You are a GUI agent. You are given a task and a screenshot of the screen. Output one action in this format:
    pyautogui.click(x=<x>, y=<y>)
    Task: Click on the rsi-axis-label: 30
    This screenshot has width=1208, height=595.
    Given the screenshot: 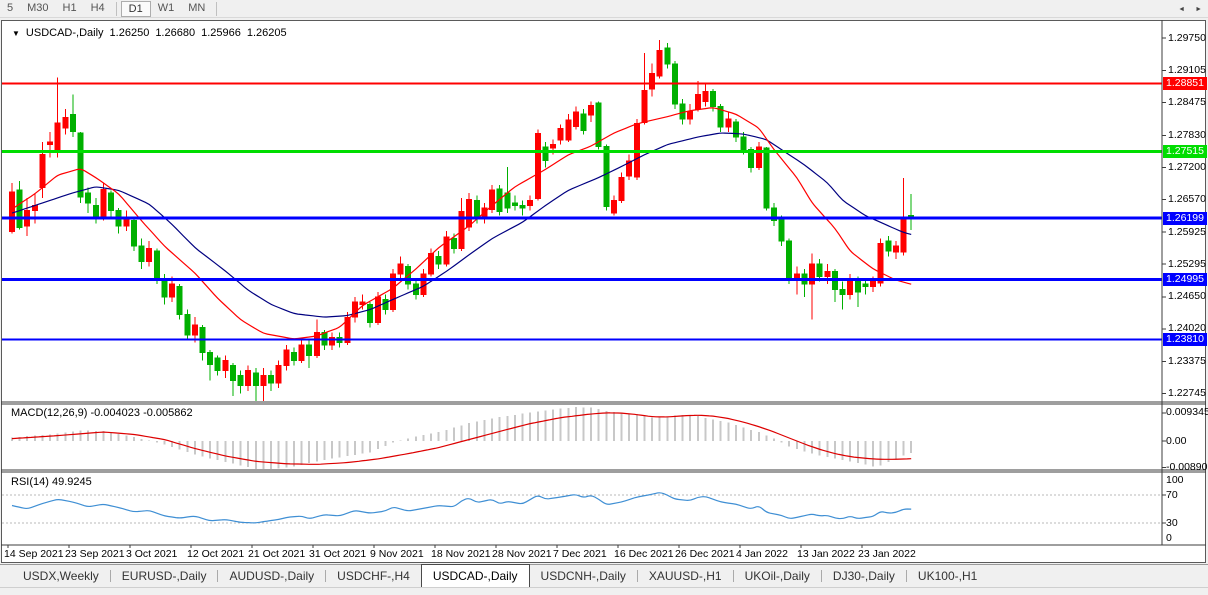 What is the action you would take?
    pyautogui.click(x=1172, y=522)
    